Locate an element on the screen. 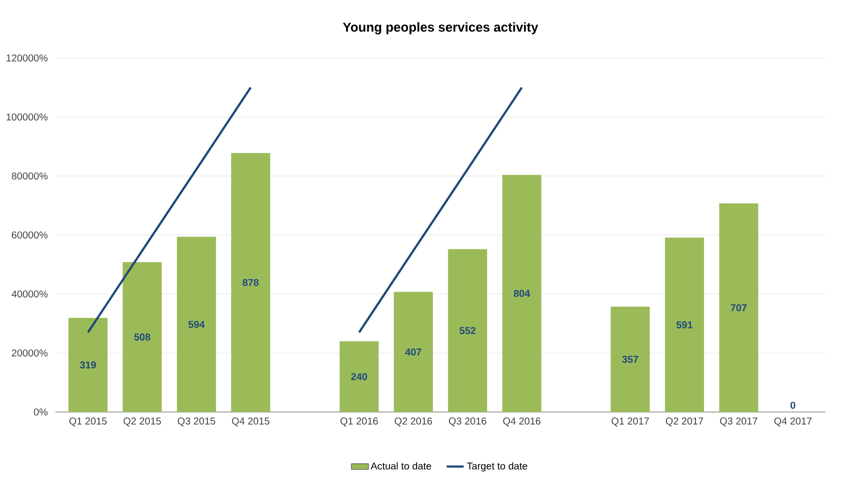 This screenshot has width=866, height=483. chart-title: Young peoples services activity is located at coordinates (440, 28).